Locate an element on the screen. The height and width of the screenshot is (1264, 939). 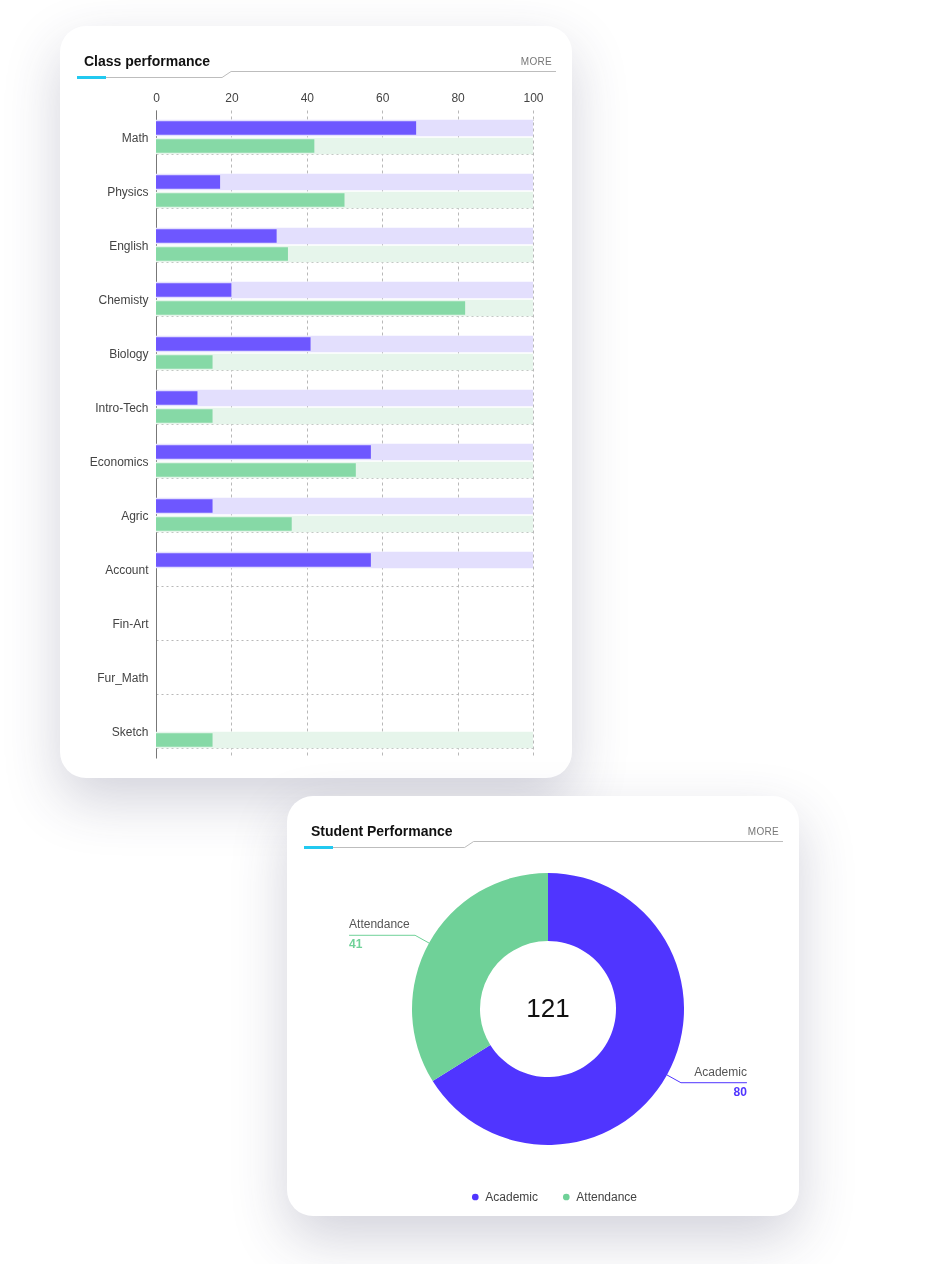
y-tick-label: Biology is located at coordinates (129, 353).